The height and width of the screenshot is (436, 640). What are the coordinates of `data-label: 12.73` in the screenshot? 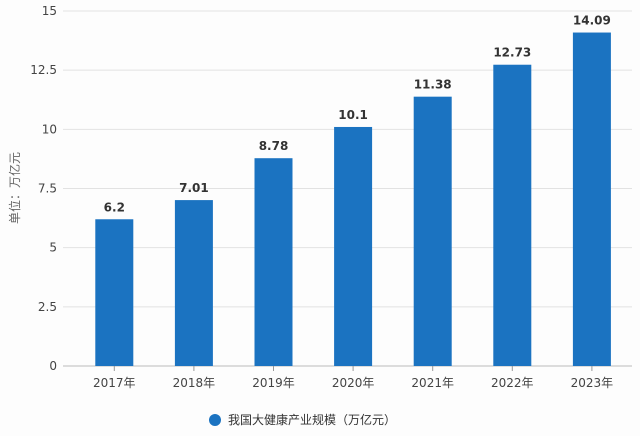 It's located at (512, 53).